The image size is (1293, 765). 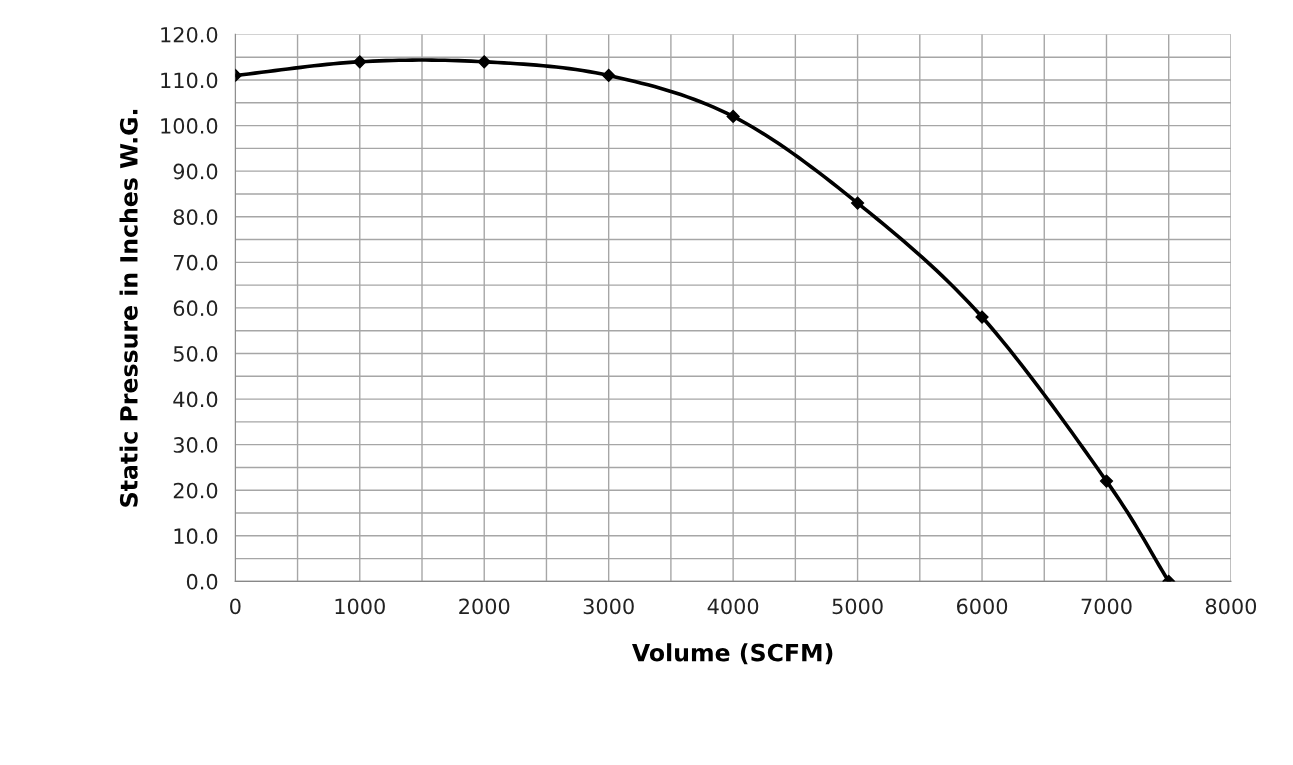 I want to click on y-tick-label: 20.0, so click(x=195, y=490).